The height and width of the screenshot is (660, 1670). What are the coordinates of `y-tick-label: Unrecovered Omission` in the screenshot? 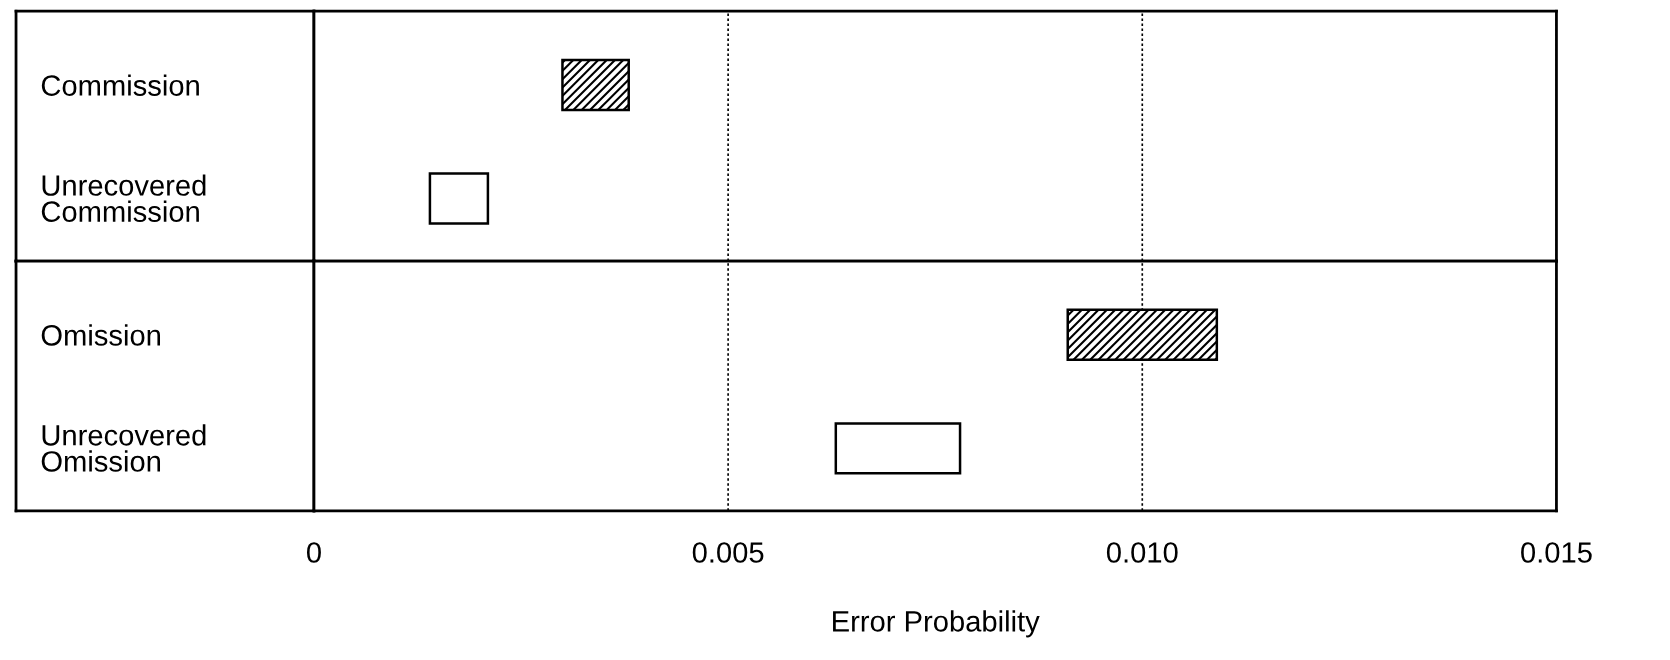 It's located at (123, 448).